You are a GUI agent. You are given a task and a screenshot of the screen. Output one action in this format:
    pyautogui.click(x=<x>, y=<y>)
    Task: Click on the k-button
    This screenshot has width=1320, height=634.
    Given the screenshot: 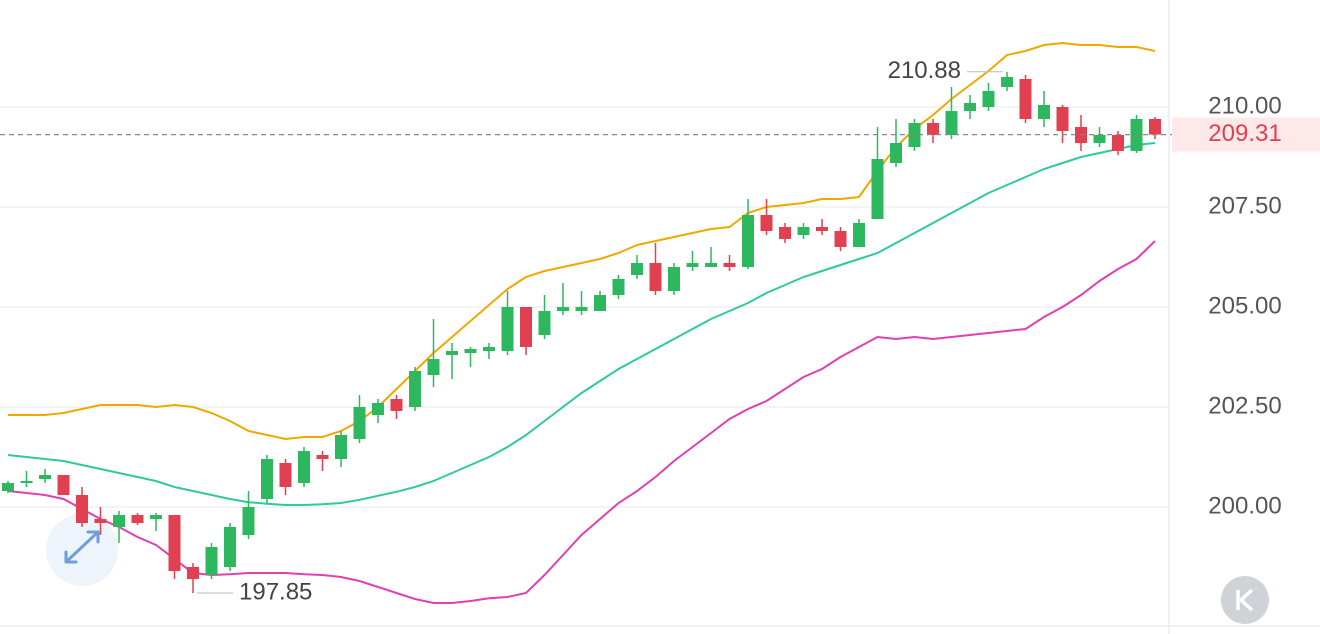 What is the action you would take?
    pyautogui.click(x=1245, y=600)
    